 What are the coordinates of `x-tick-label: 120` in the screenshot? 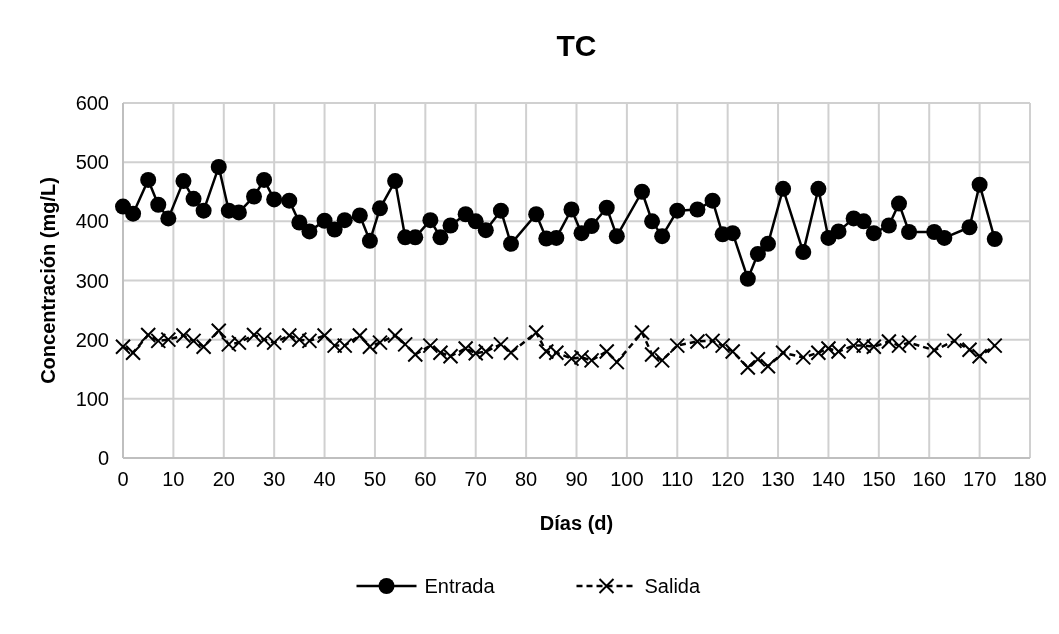 It's located at (727, 479).